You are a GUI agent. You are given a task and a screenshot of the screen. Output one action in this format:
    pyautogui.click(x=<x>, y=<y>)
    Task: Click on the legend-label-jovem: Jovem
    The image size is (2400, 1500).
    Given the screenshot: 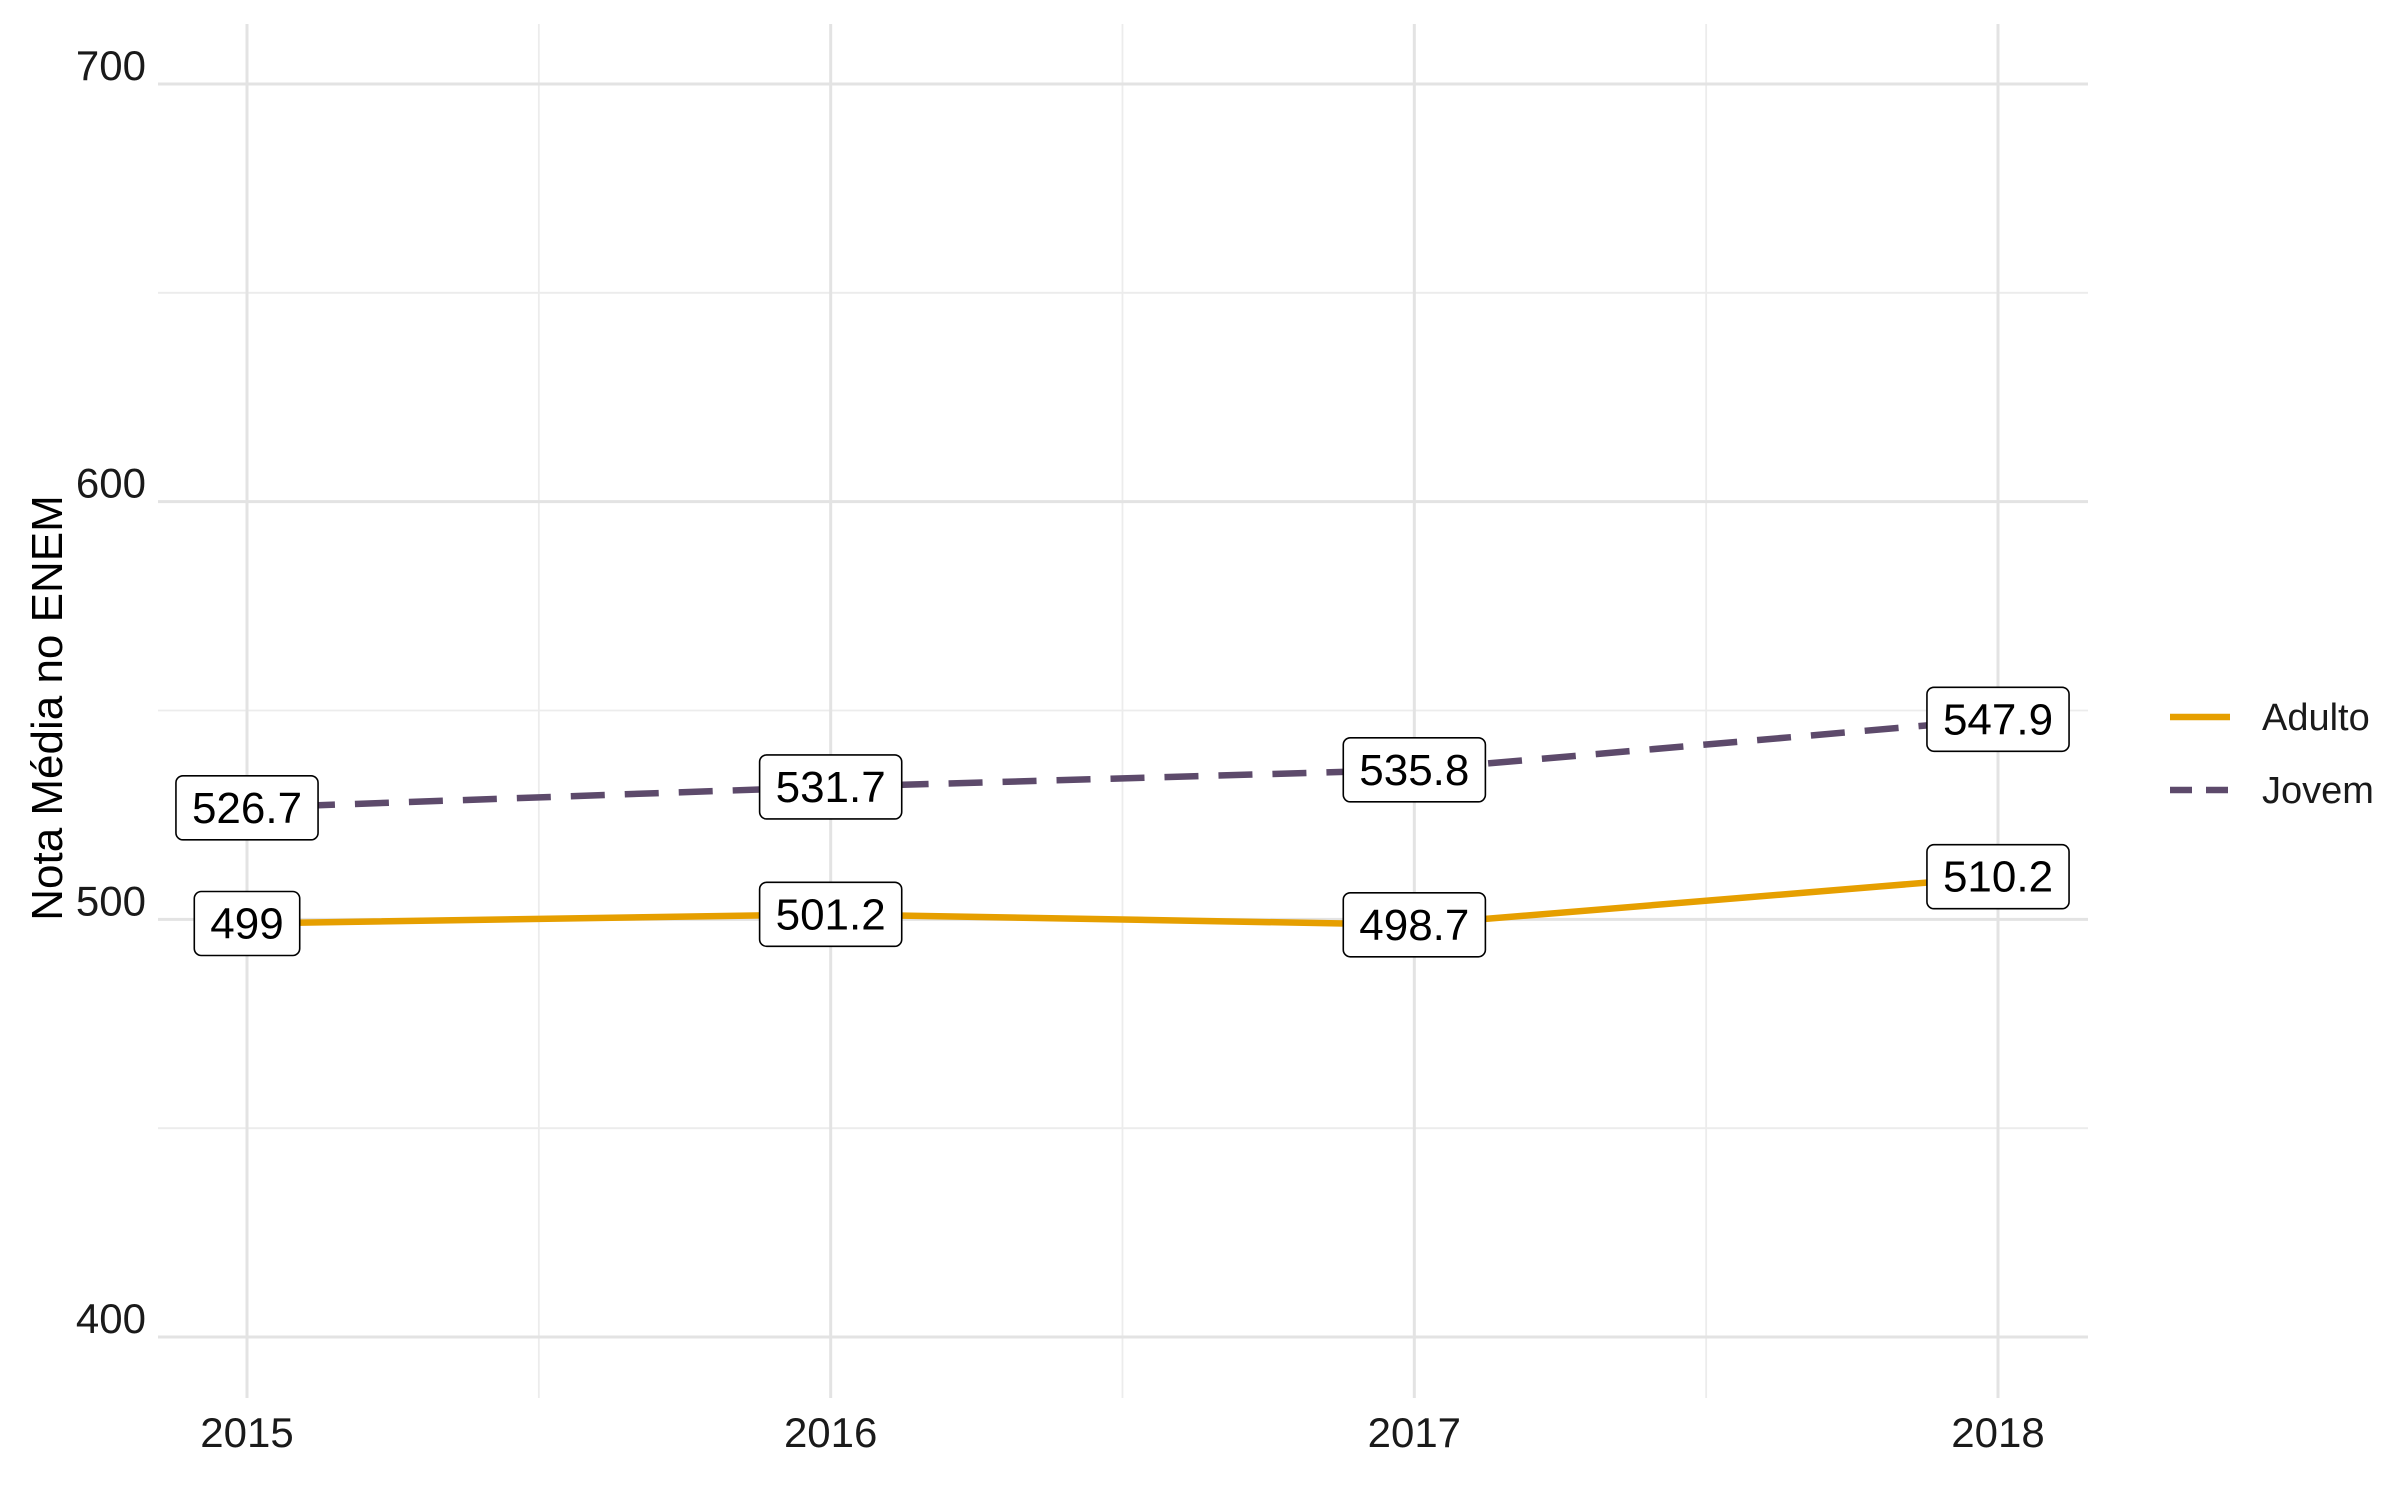 What is the action you would take?
    pyautogui.click(x=2318, y=791)
    